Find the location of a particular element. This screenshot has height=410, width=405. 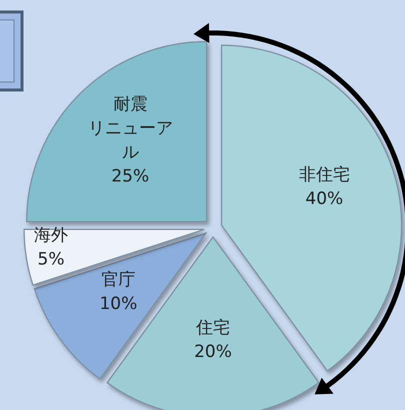

slice-label: 非住宅 is located at coordinates (324, 174).